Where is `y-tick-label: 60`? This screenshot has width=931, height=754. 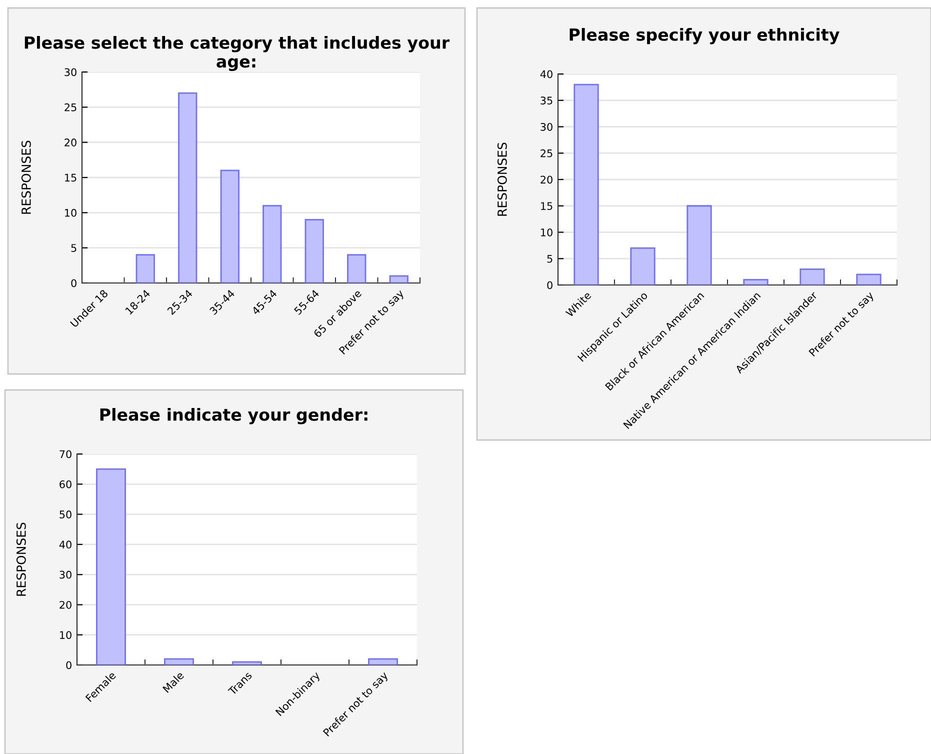 y-tick-label: 60 is located at coordinates (66, 484).